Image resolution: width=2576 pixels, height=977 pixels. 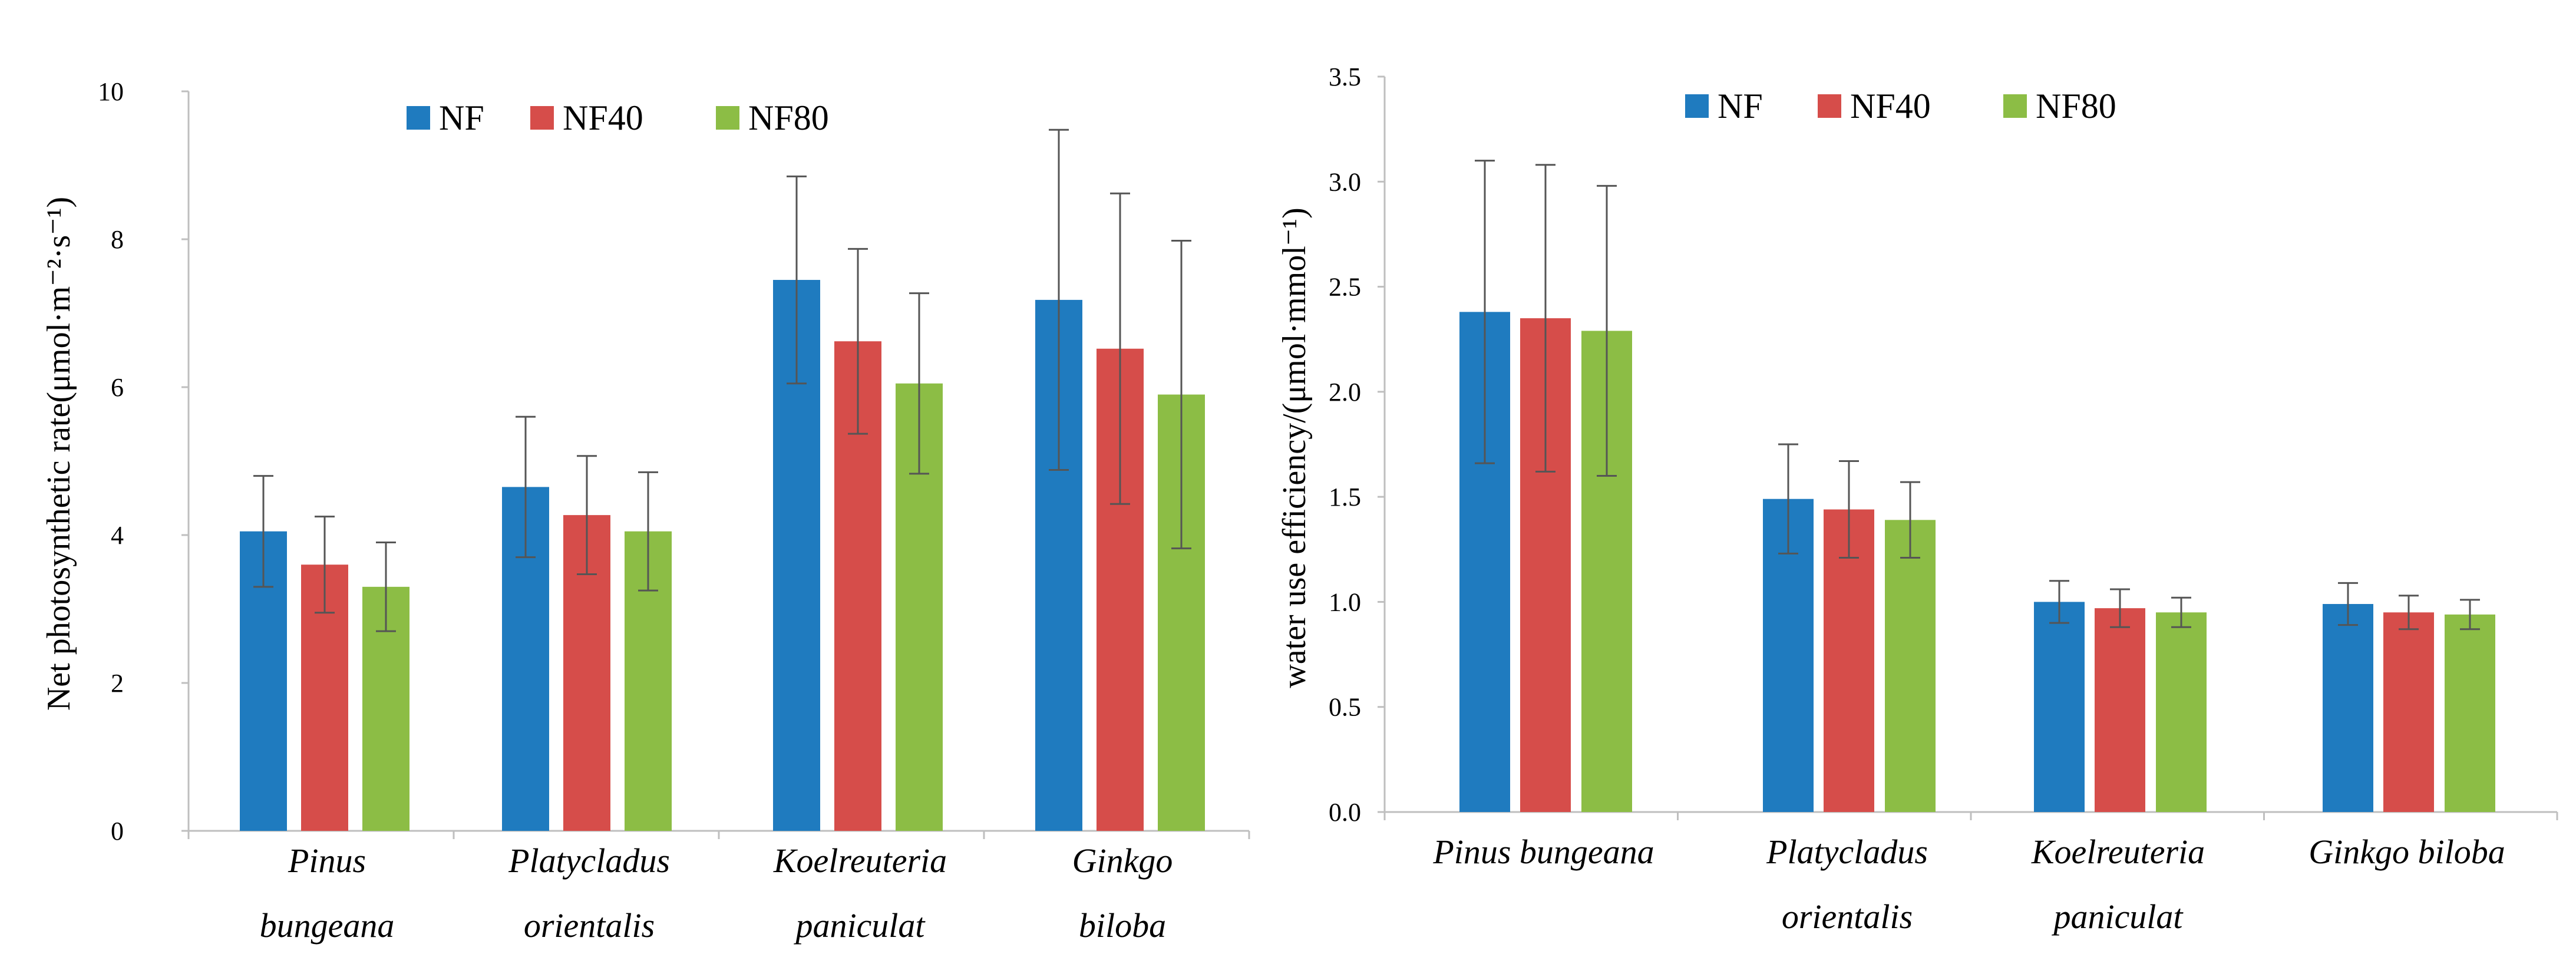 I want to click on x-category-label: Pinus bungeana, so click(x=1543, y=852).